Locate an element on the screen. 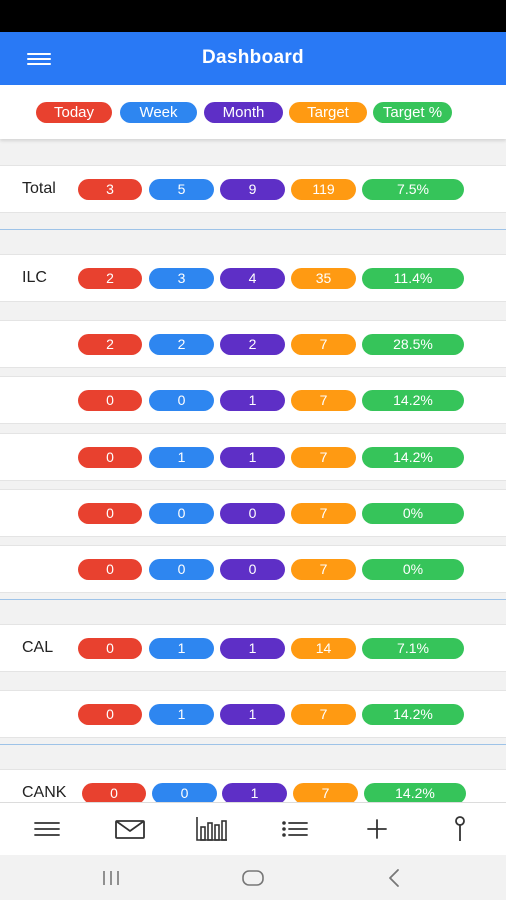 The width and height of the screenshot is (506, 900). row-label: CANK is located at coordinates (44, 792).